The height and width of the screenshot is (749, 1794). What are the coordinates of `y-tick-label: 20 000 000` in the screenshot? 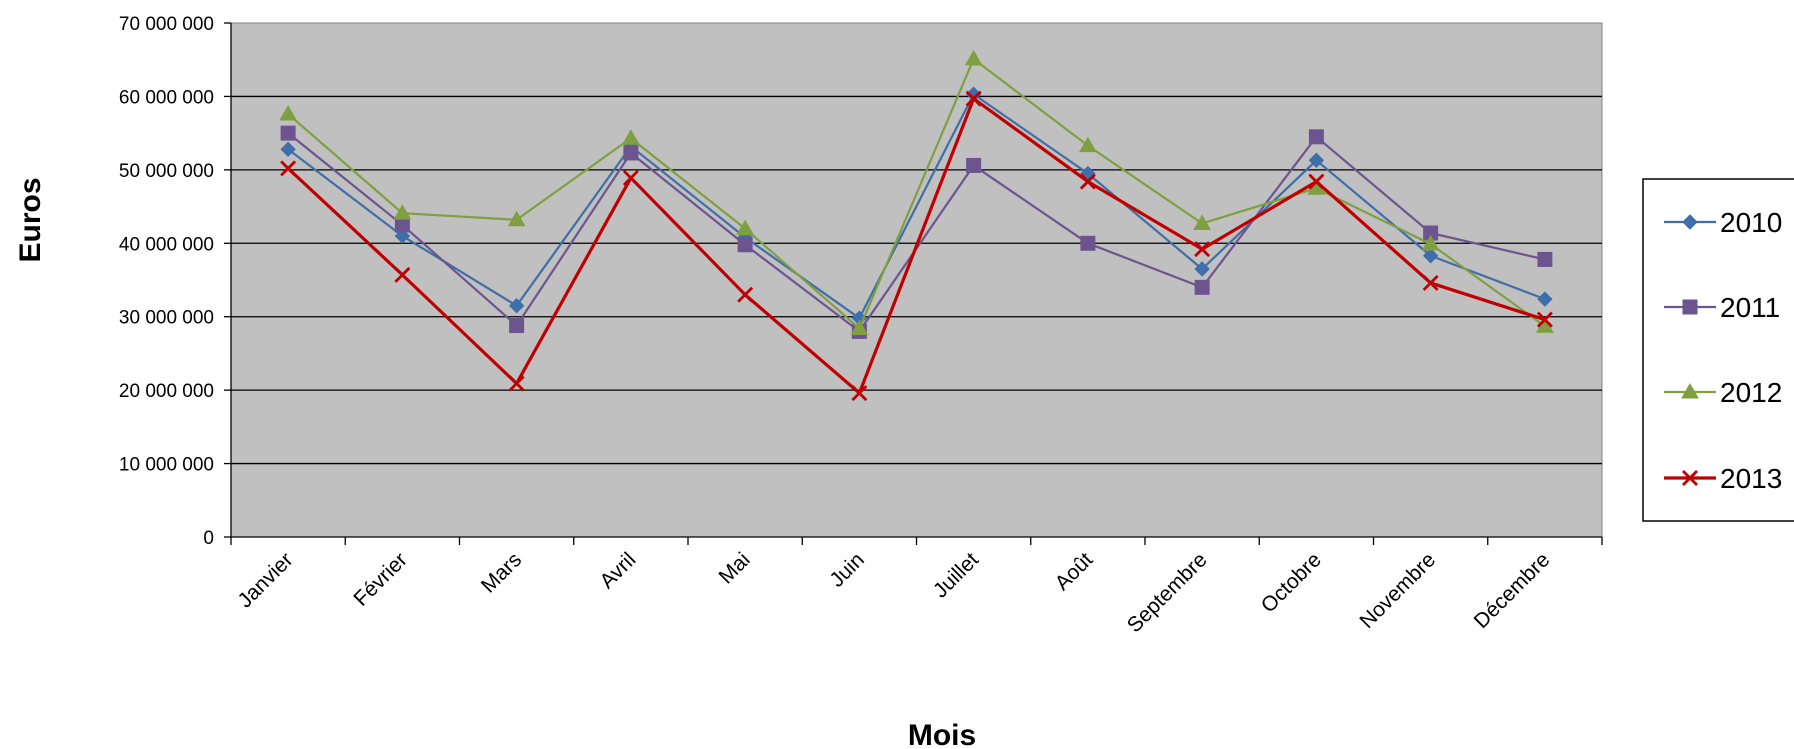 It's located at (166, 391).